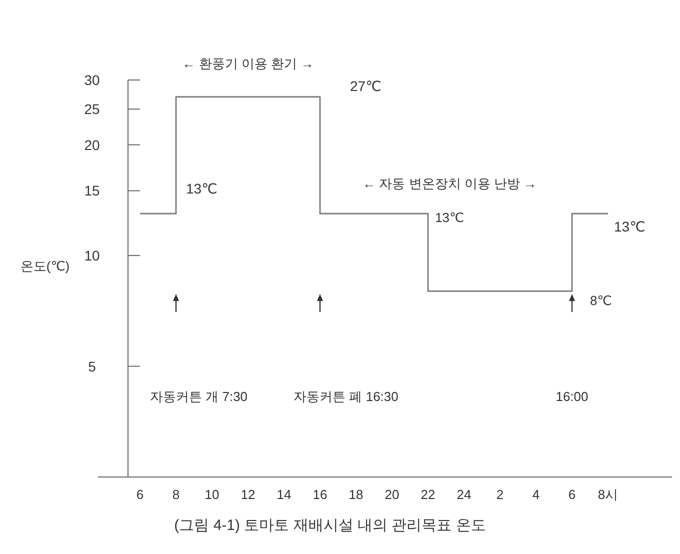  I want to click on y-tick-label: 15, so click(92, 190).